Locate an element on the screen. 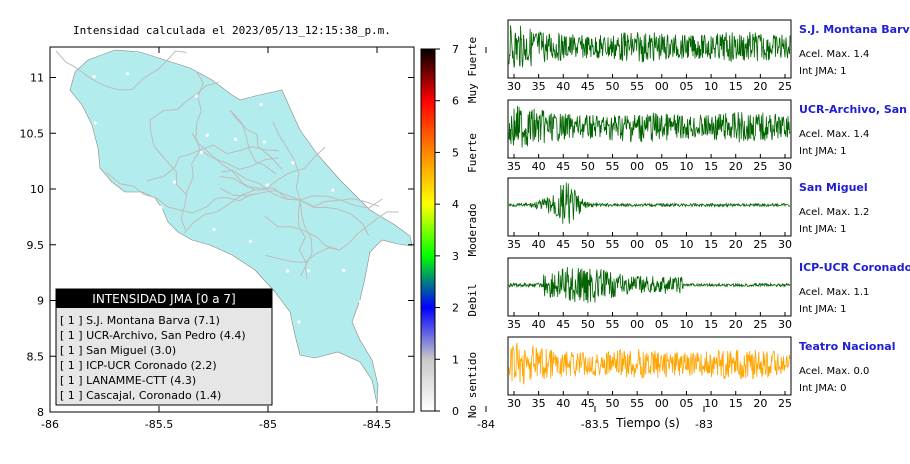 This screenshot has height=464, width=910. colorbar-label-no-sentido: No sentido is located at coordinates (472, 385).